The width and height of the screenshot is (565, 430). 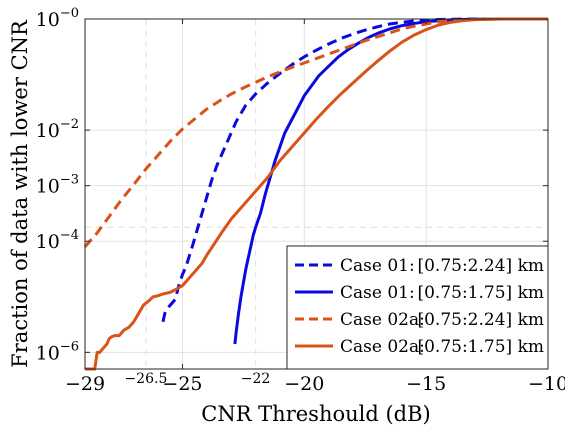 I want to click on y-axis-label: Fraction of data with lower CNR, so click(x=20, y=193).